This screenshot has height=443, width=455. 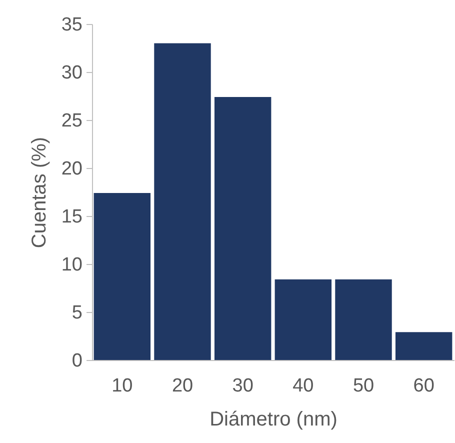 What do you see at coordinates (71, 73) in the screenshot?
I see `y-tick-label: 30` at bounding box center [71, 73].